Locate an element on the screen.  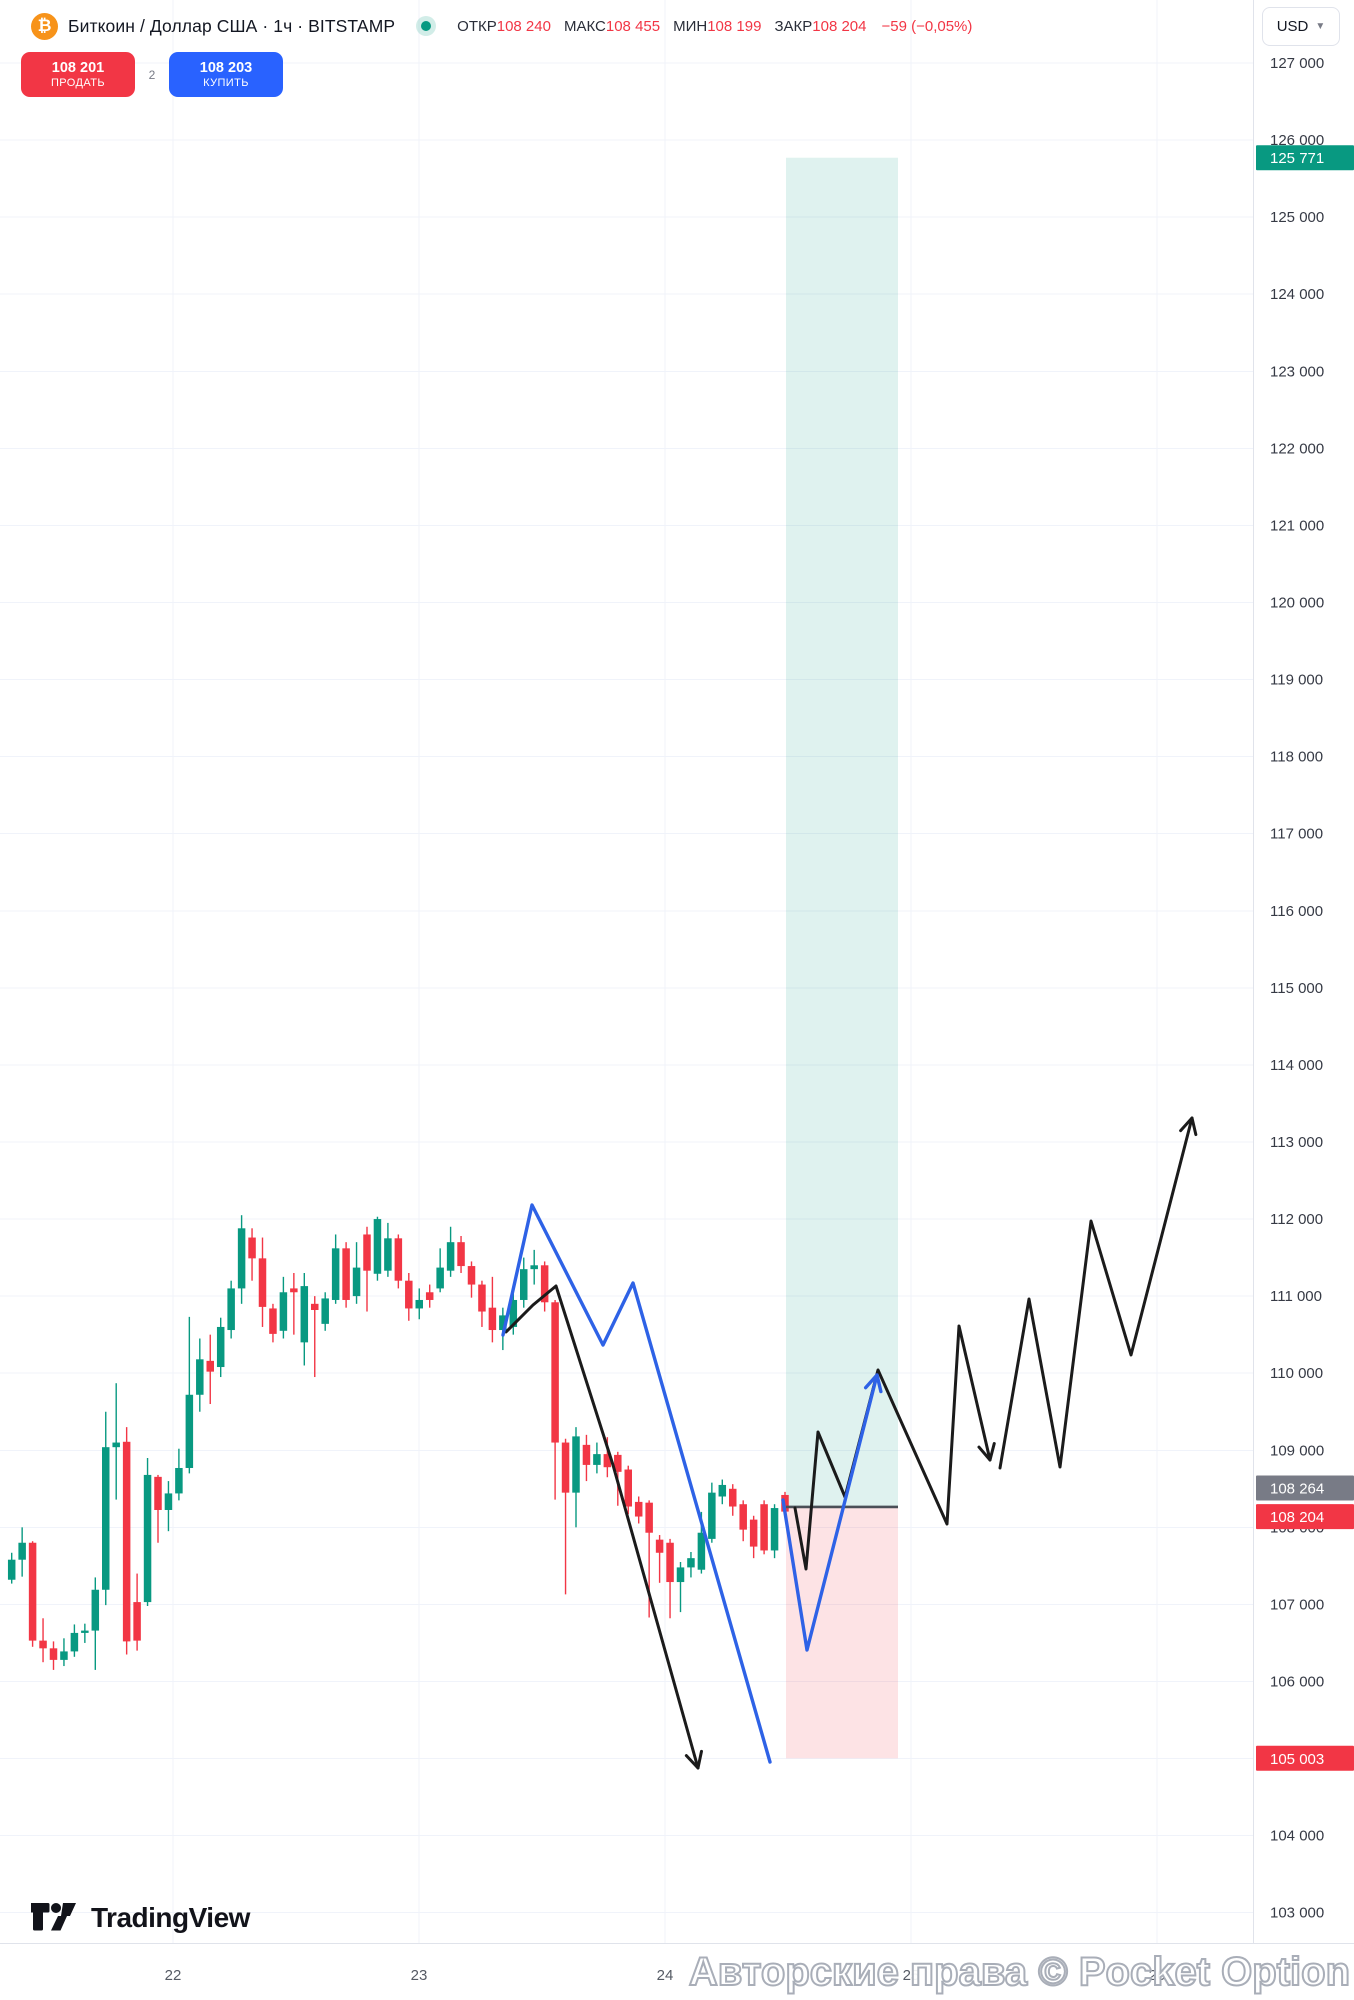
currency-label: USD is located at coordinates (1292, 26).